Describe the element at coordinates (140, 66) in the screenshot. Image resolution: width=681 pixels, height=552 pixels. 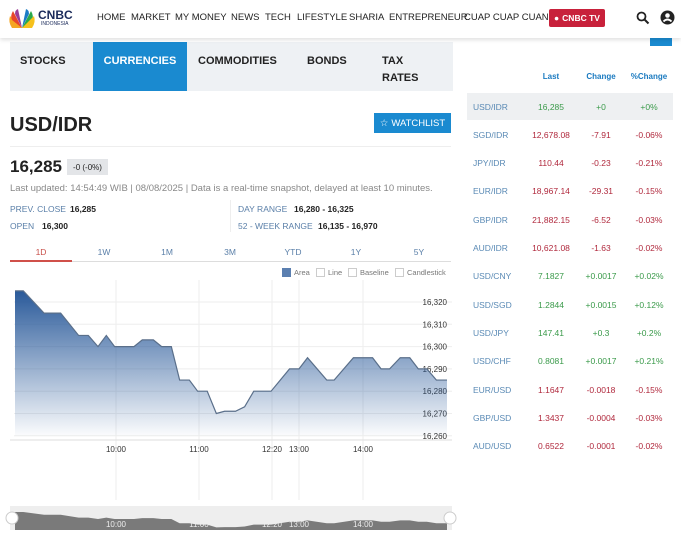
I see `tab-currencies: CURRENCIES` at that location.